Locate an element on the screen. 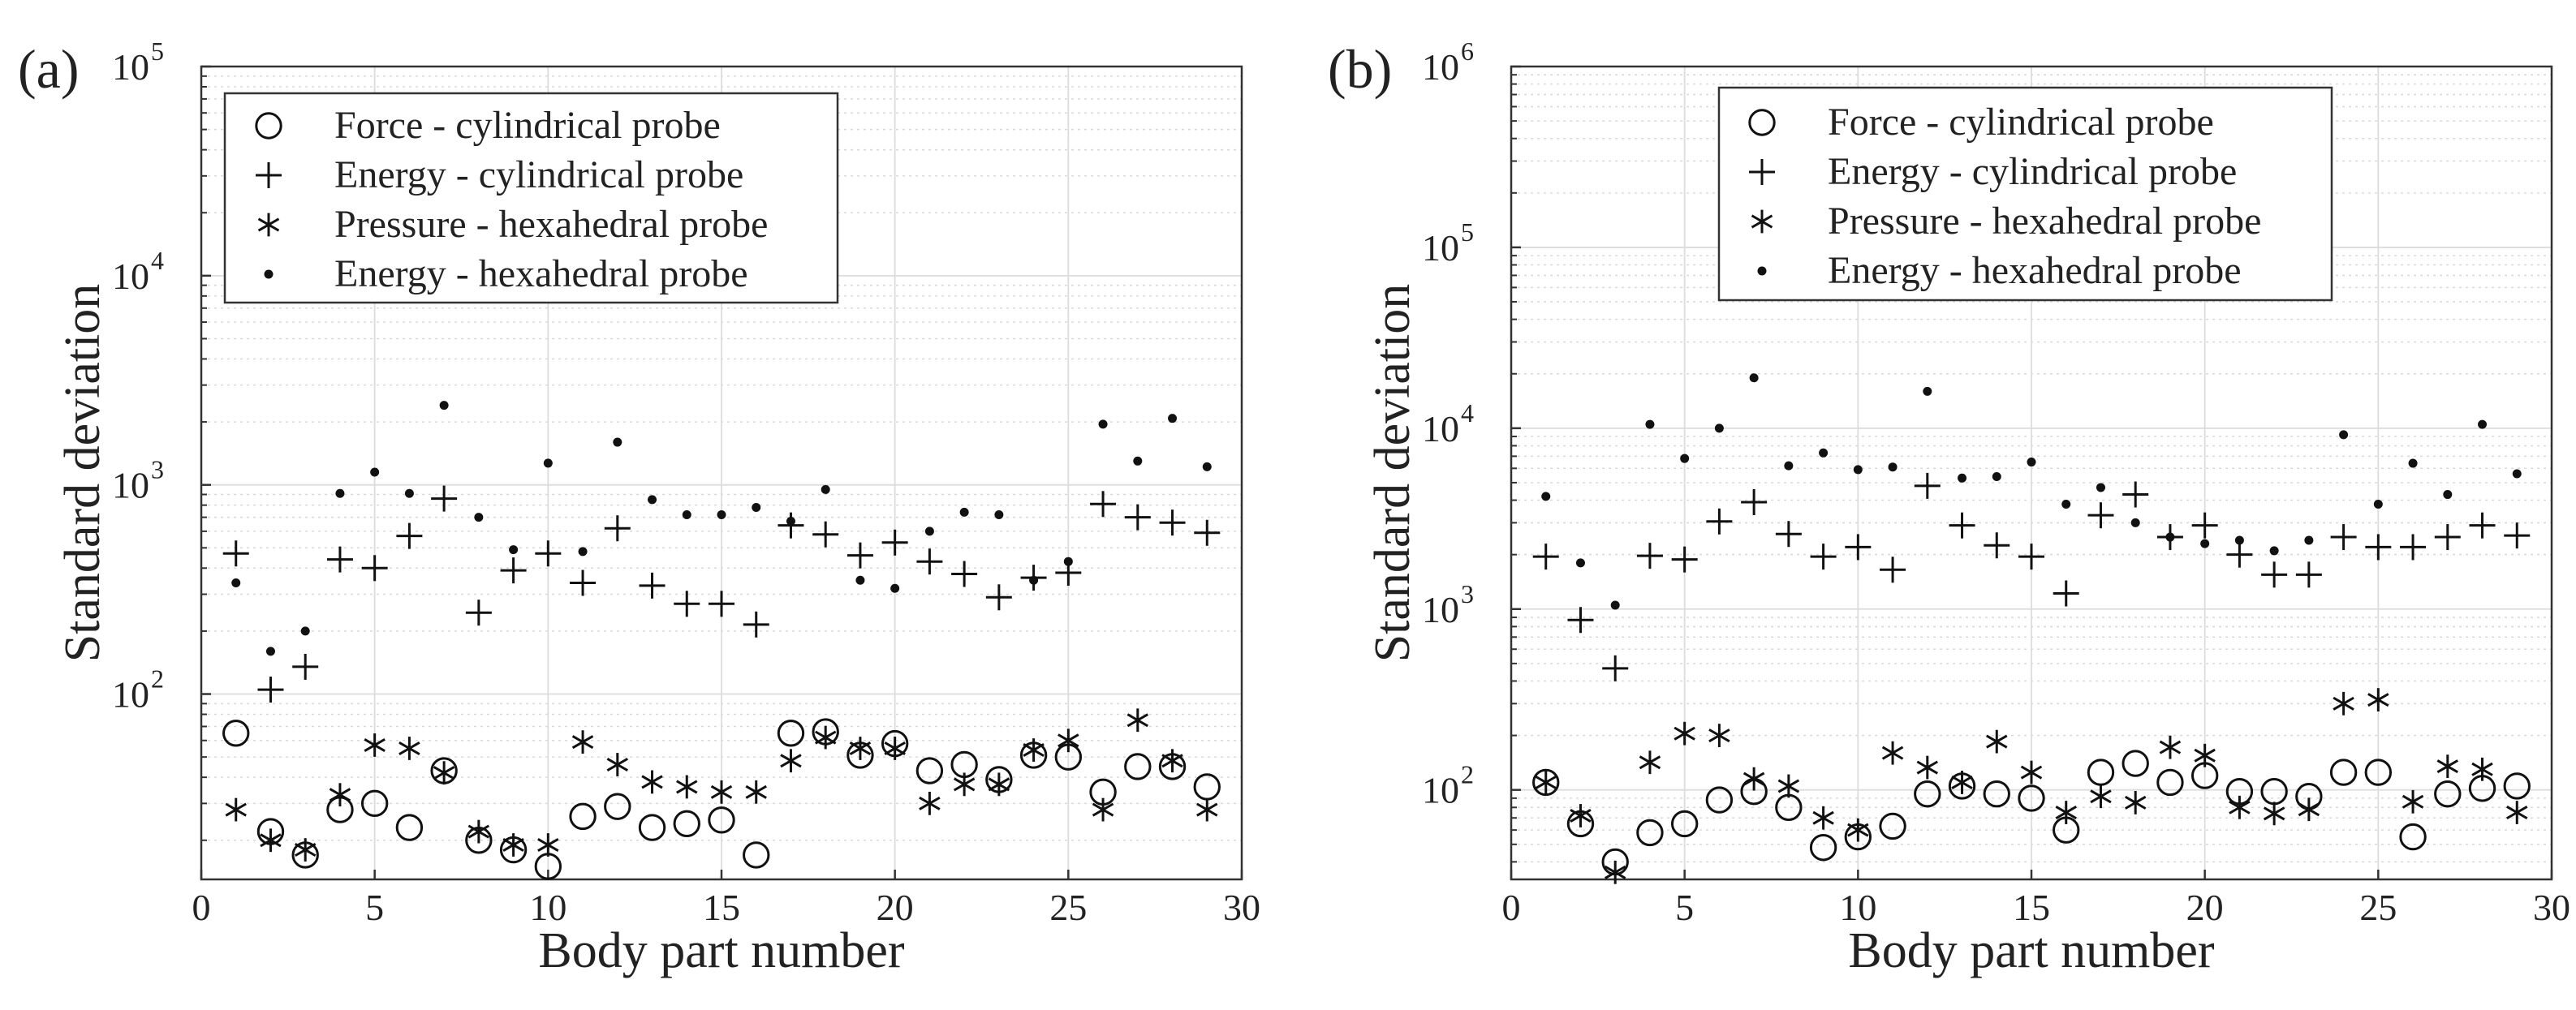  x-axis-ticks: 0 5 10 15 20 25 30 is located at coordinates (2036, 899).